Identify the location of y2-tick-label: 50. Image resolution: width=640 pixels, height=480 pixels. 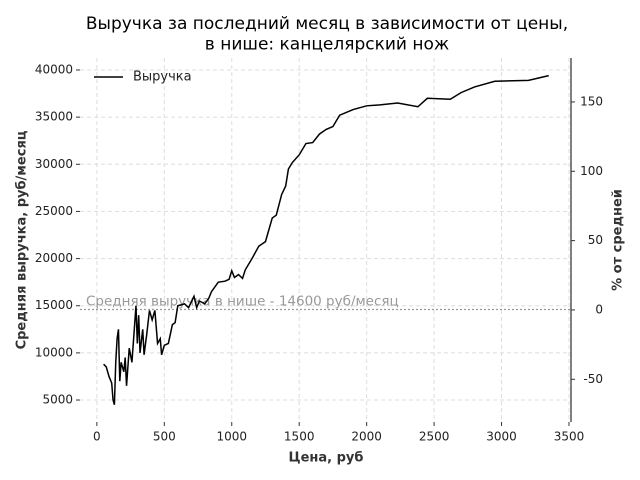
(595, 240).